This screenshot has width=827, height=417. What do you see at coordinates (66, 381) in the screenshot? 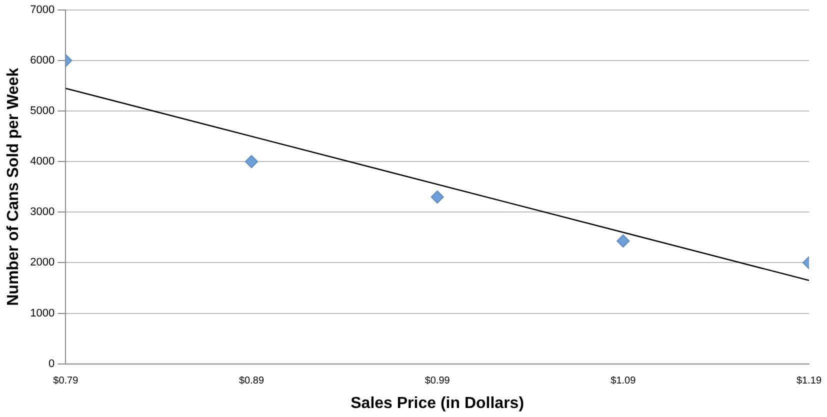
I see `x-tick-label: $0.79` at bounding box center [66, 381].